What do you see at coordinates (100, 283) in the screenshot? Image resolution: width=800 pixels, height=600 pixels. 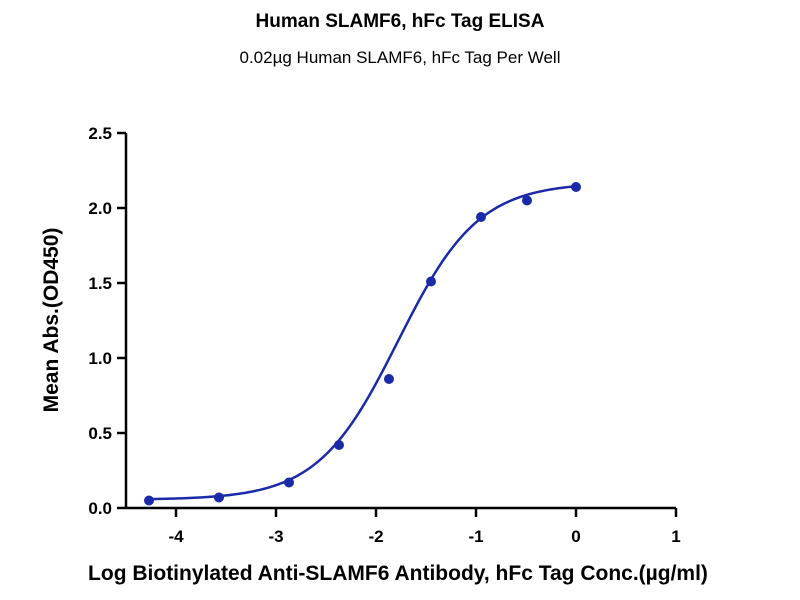 I see `y-tick-label: 1.5` at bounding box center [100, 283].